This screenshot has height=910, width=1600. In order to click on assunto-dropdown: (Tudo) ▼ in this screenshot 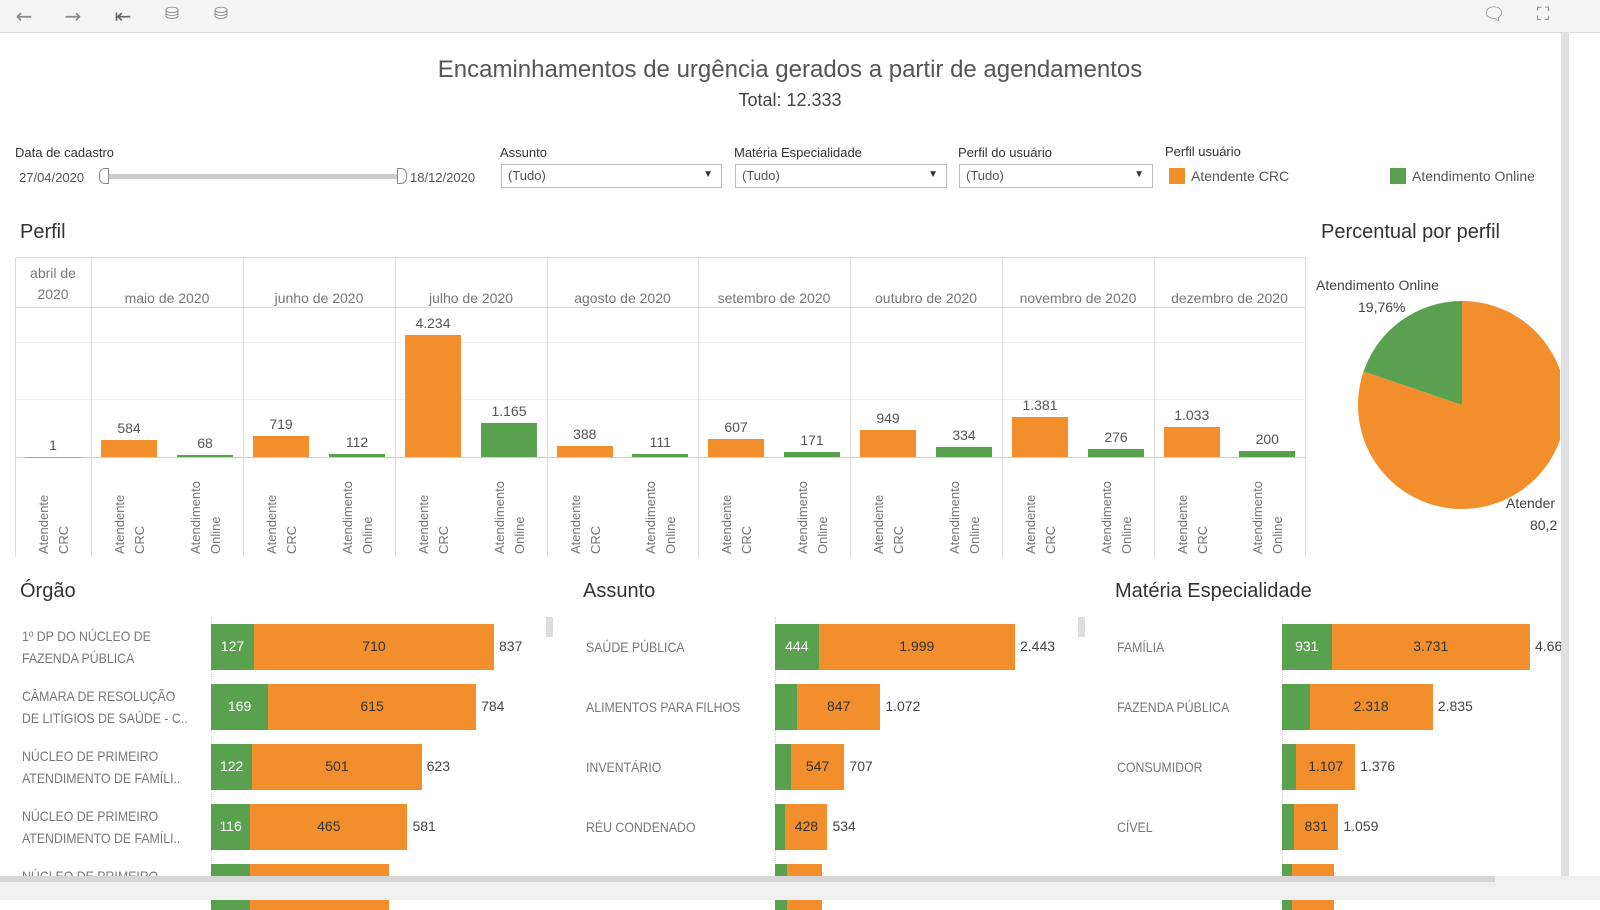, I will do `click(611, 176)`.